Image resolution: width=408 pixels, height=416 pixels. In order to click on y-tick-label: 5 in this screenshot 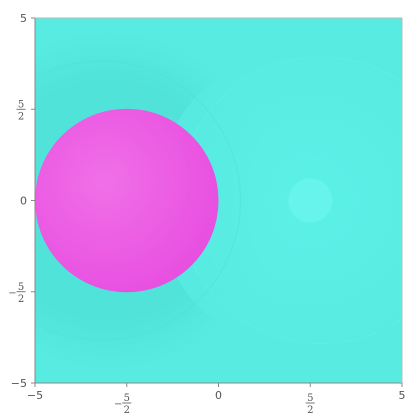, I will do `click(23, 18)`.